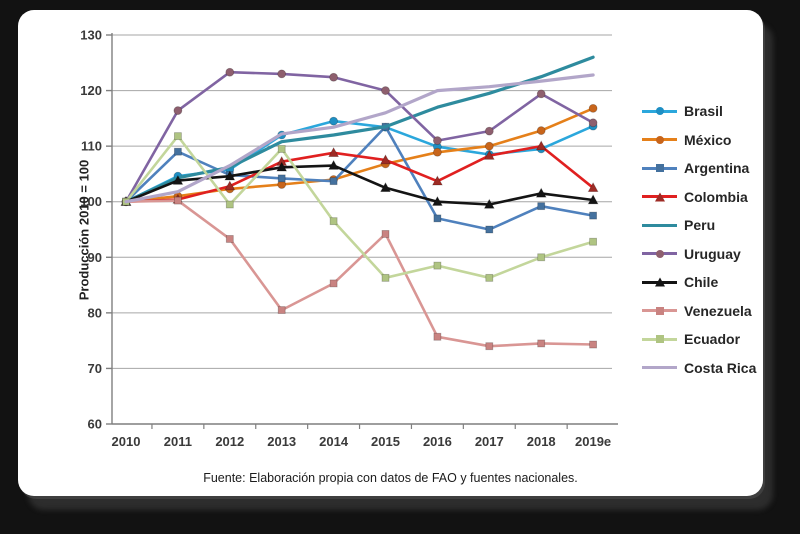  What do you see at coordinates (437, 441) in the screenshot?
I see `x-tick-label: 2016` at bounding box center [437, 441].